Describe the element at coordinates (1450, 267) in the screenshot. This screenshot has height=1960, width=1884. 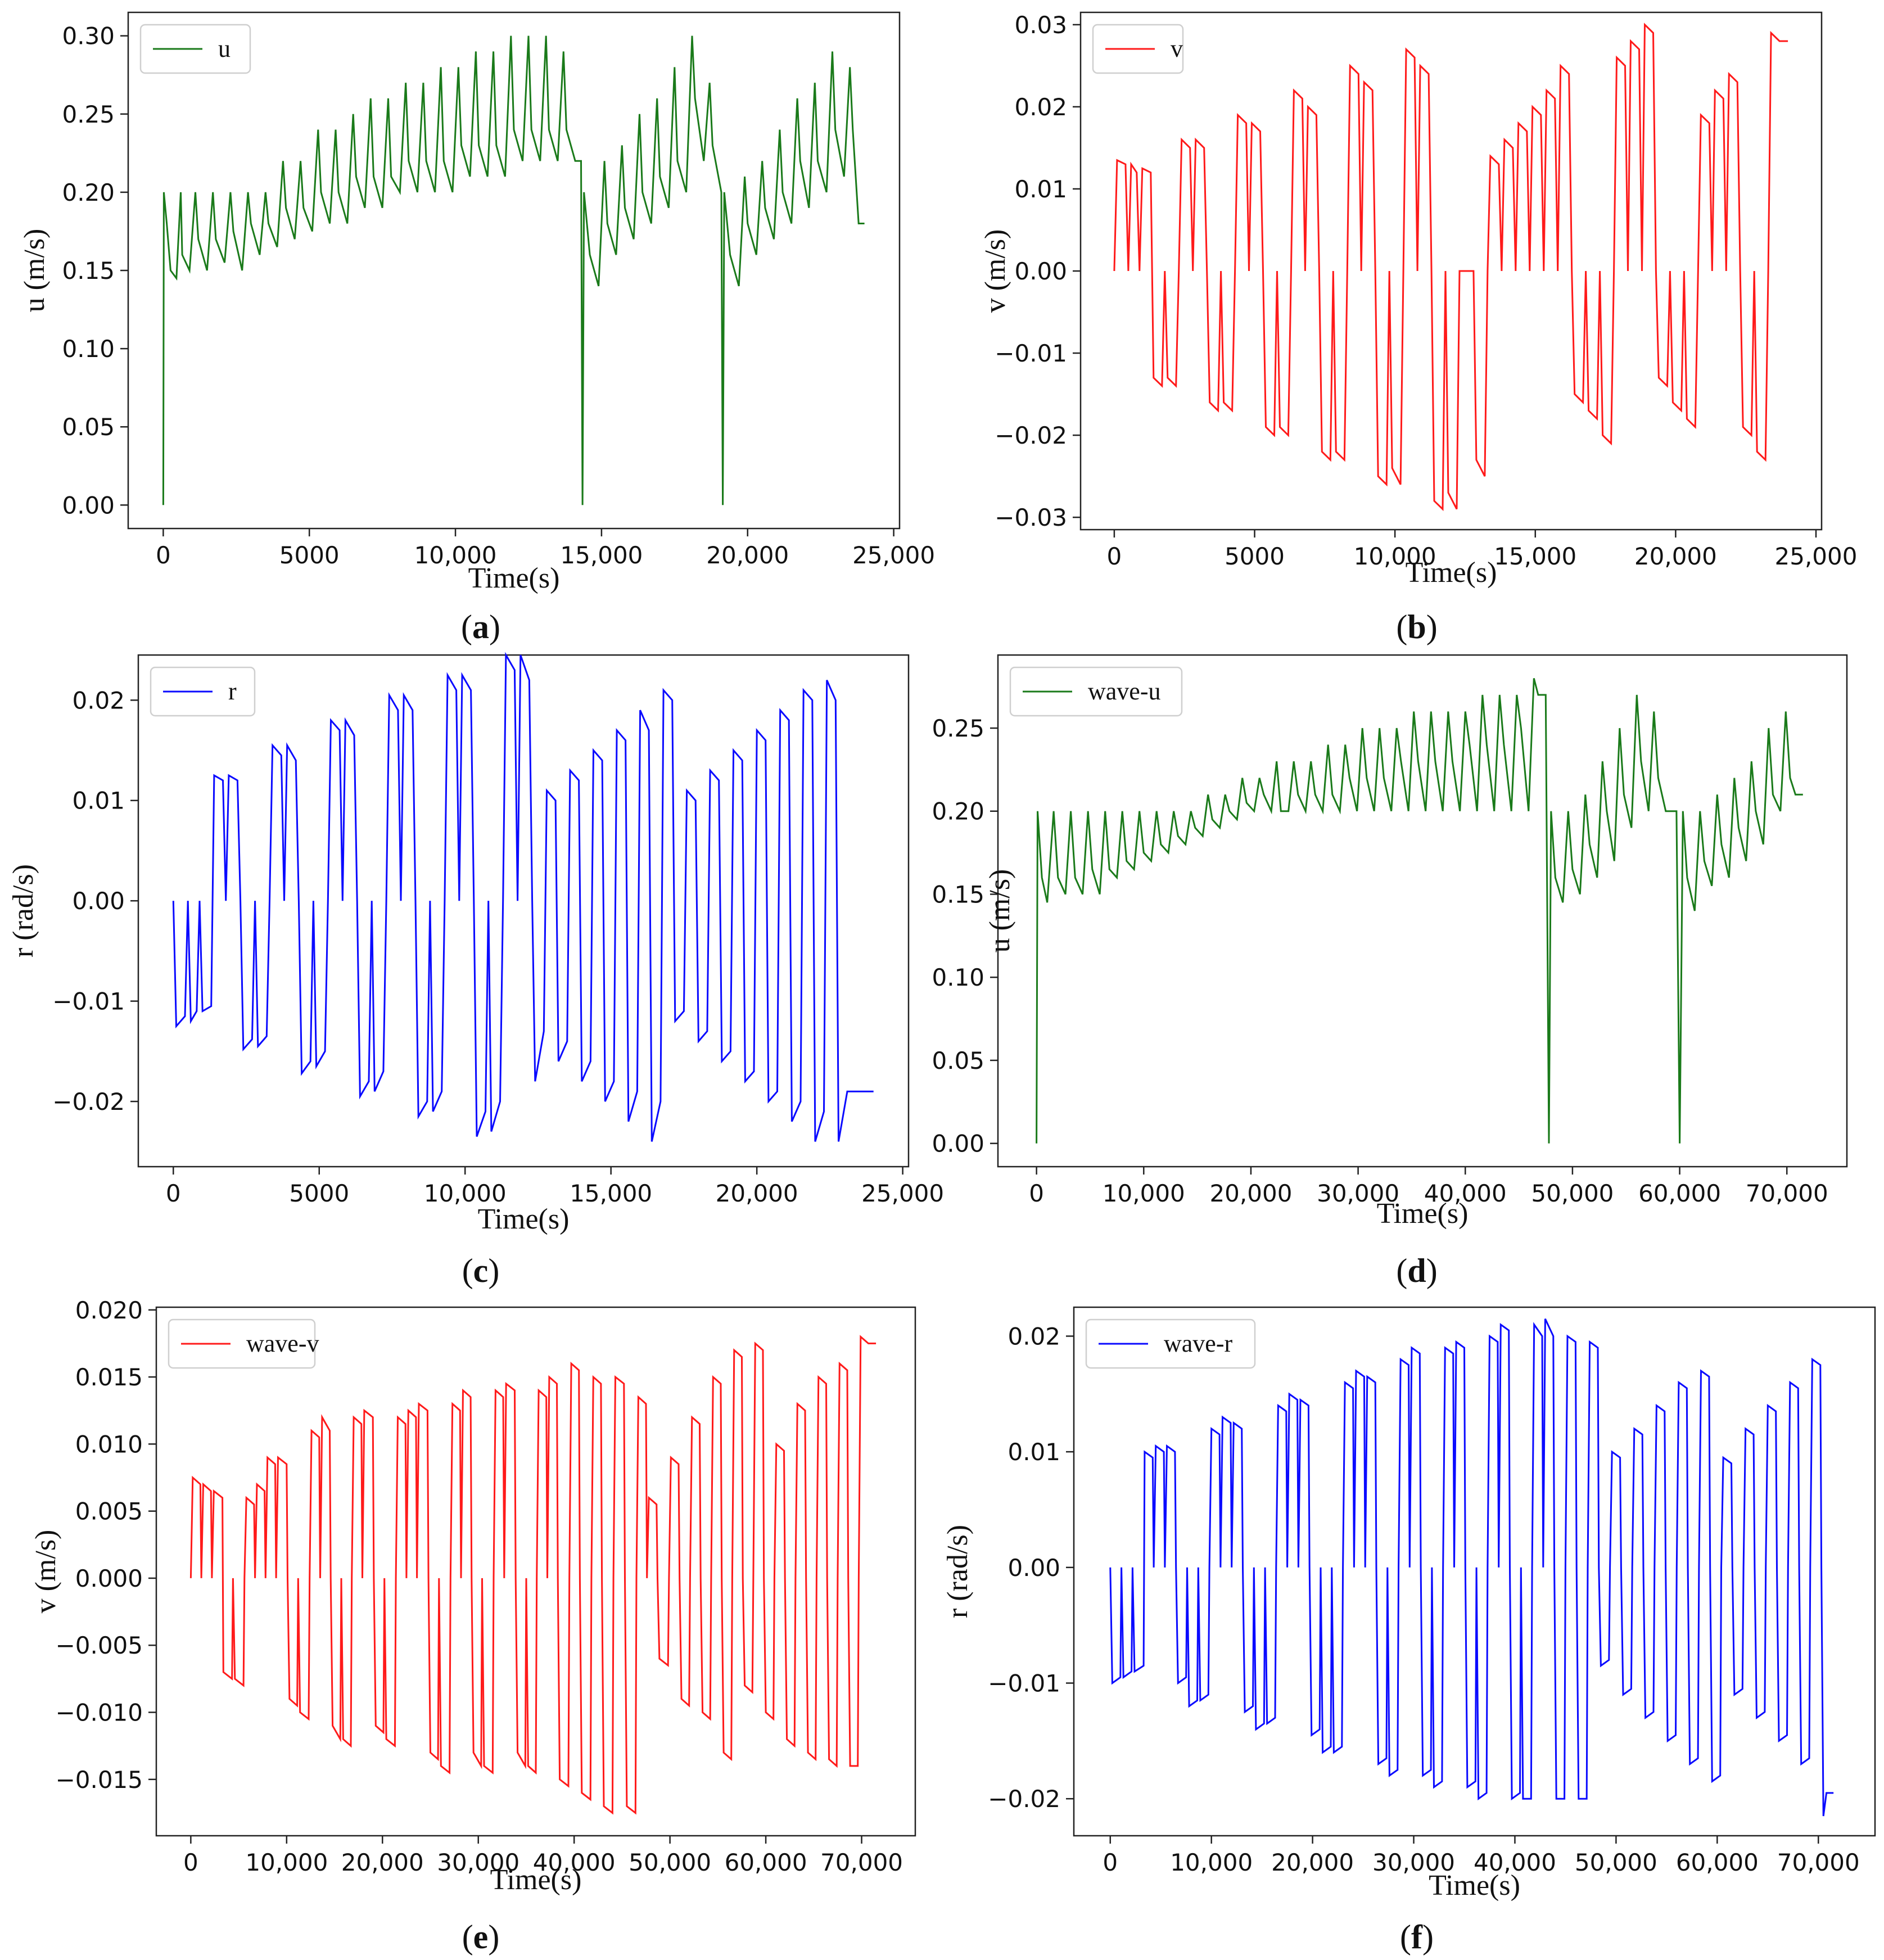
I see `series-line-v` at that location.